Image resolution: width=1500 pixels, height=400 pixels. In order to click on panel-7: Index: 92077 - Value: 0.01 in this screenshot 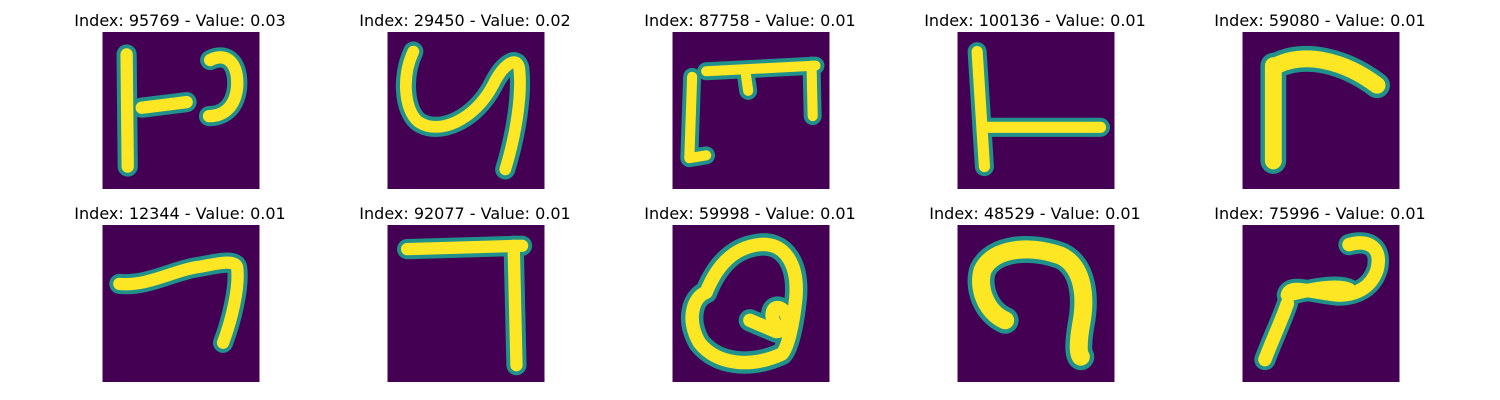, I will do `click(465, 298)`.